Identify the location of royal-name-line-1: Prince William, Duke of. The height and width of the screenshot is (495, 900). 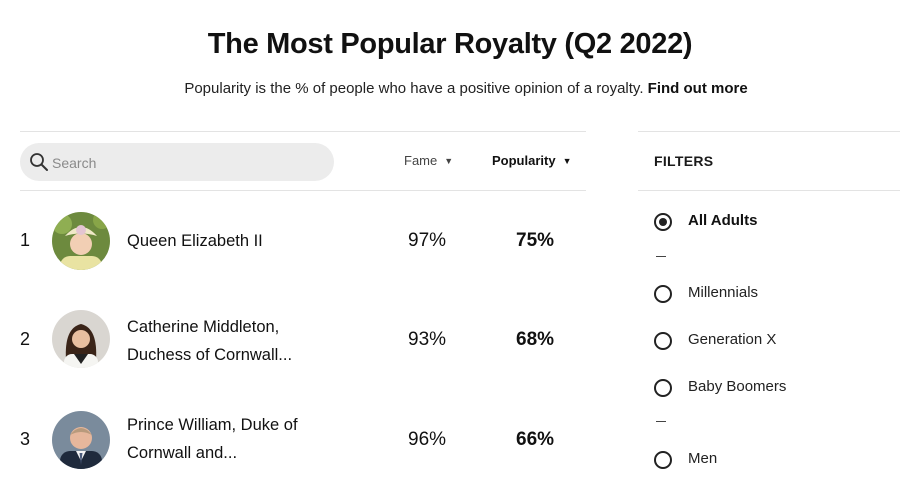
(212, 425).